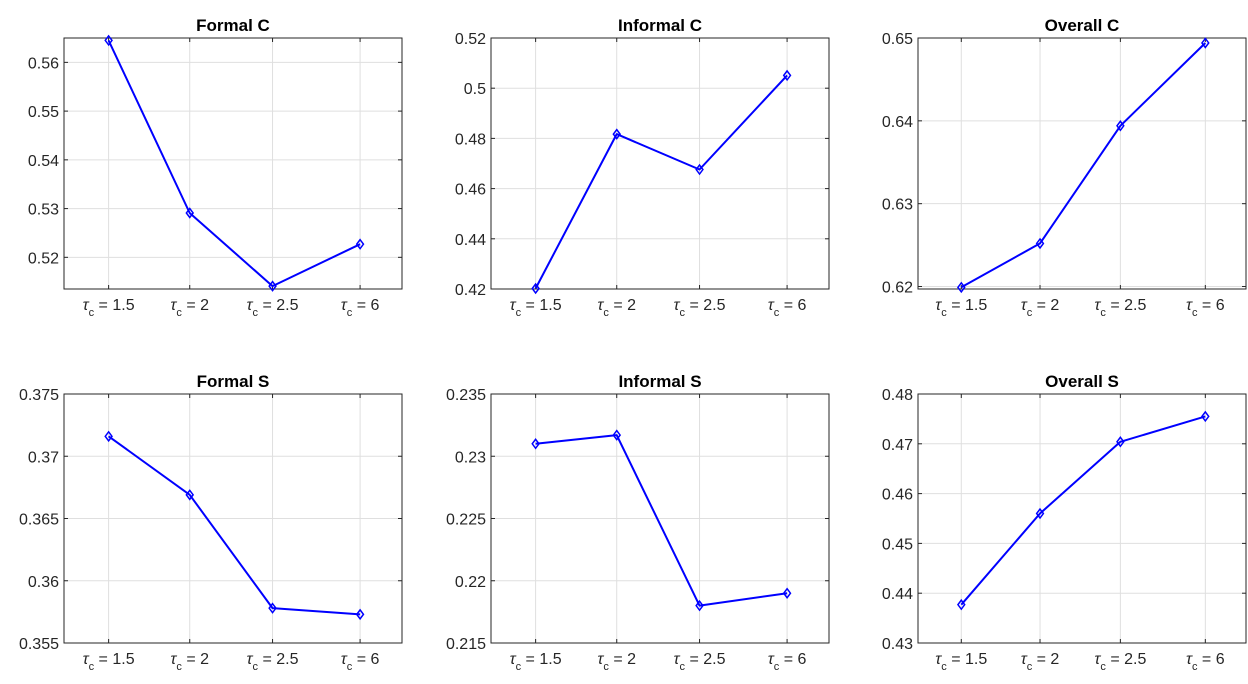  What do you see at coordinates (43, 582) in the screenshot?
I see `y-tick-label: 0.36` at bounding box center [43, 582].